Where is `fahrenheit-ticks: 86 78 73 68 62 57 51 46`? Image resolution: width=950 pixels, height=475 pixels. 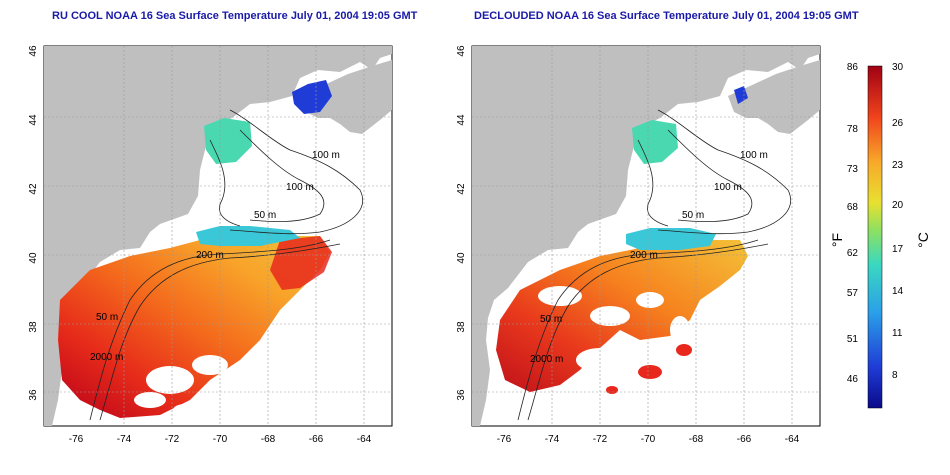 fahrenheit-ticks: 86 78 73 68 62 57 51 46 is located at coordinates (853, 223).